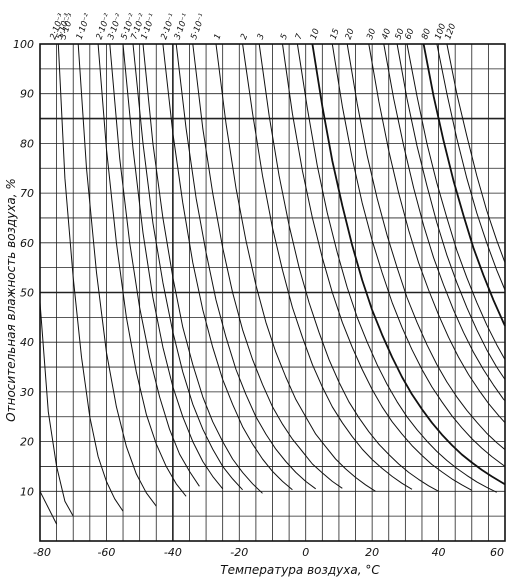 The height and width of the screenshot is (583, 518). Describe the element at coordinates (305, 552) in the screenshot. I see `x-tick-label: 0` at that location.